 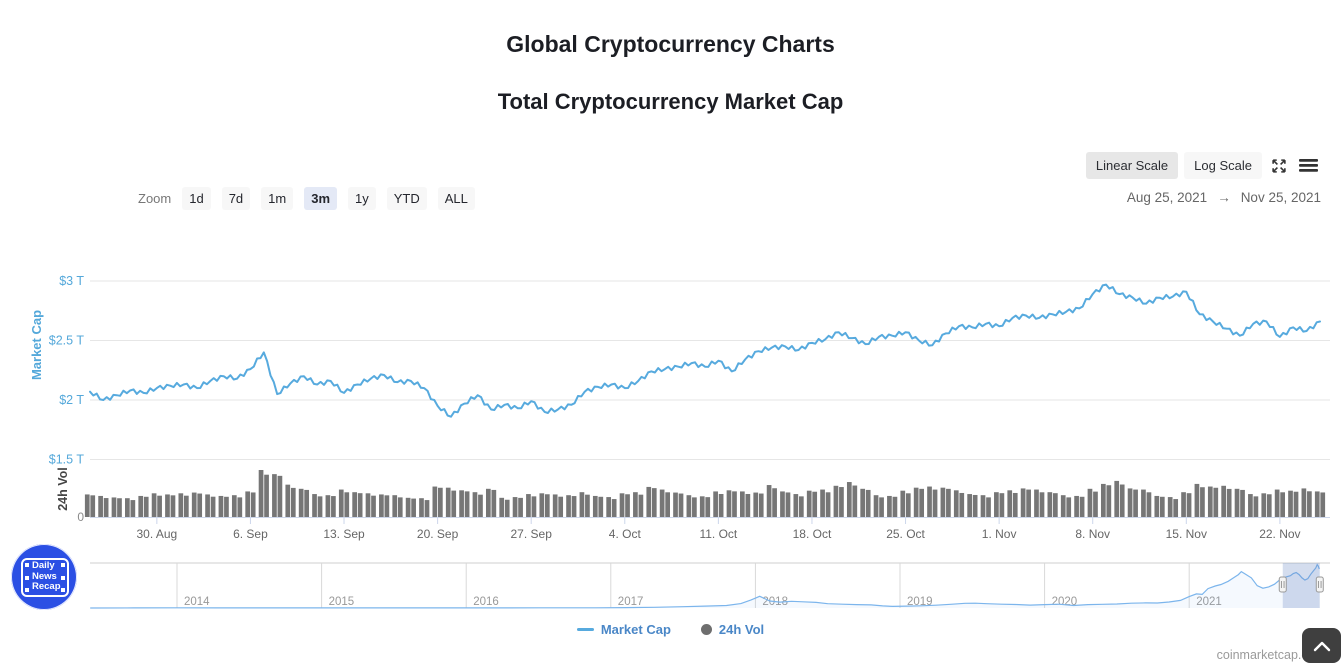 What do you see at coordinates (80, 517) in the screenshot?
I see `volume-zero-label: 0` at bounding box center [80, 517].